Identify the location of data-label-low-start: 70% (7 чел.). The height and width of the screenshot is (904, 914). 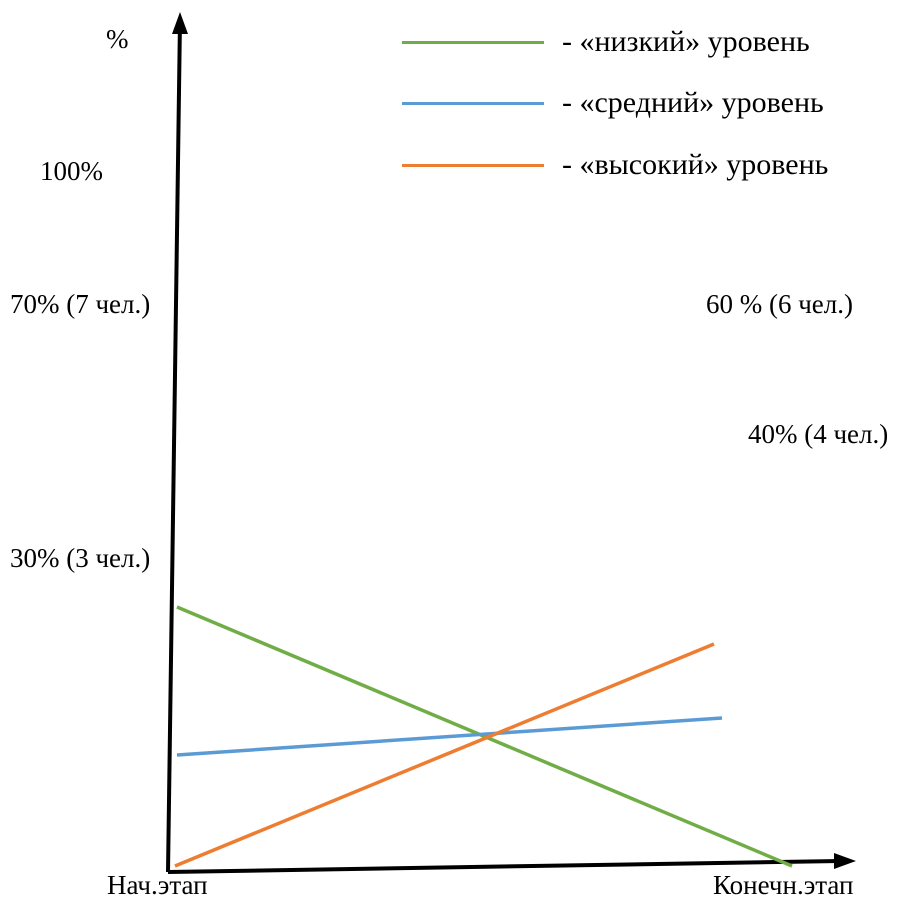
(80, 304).